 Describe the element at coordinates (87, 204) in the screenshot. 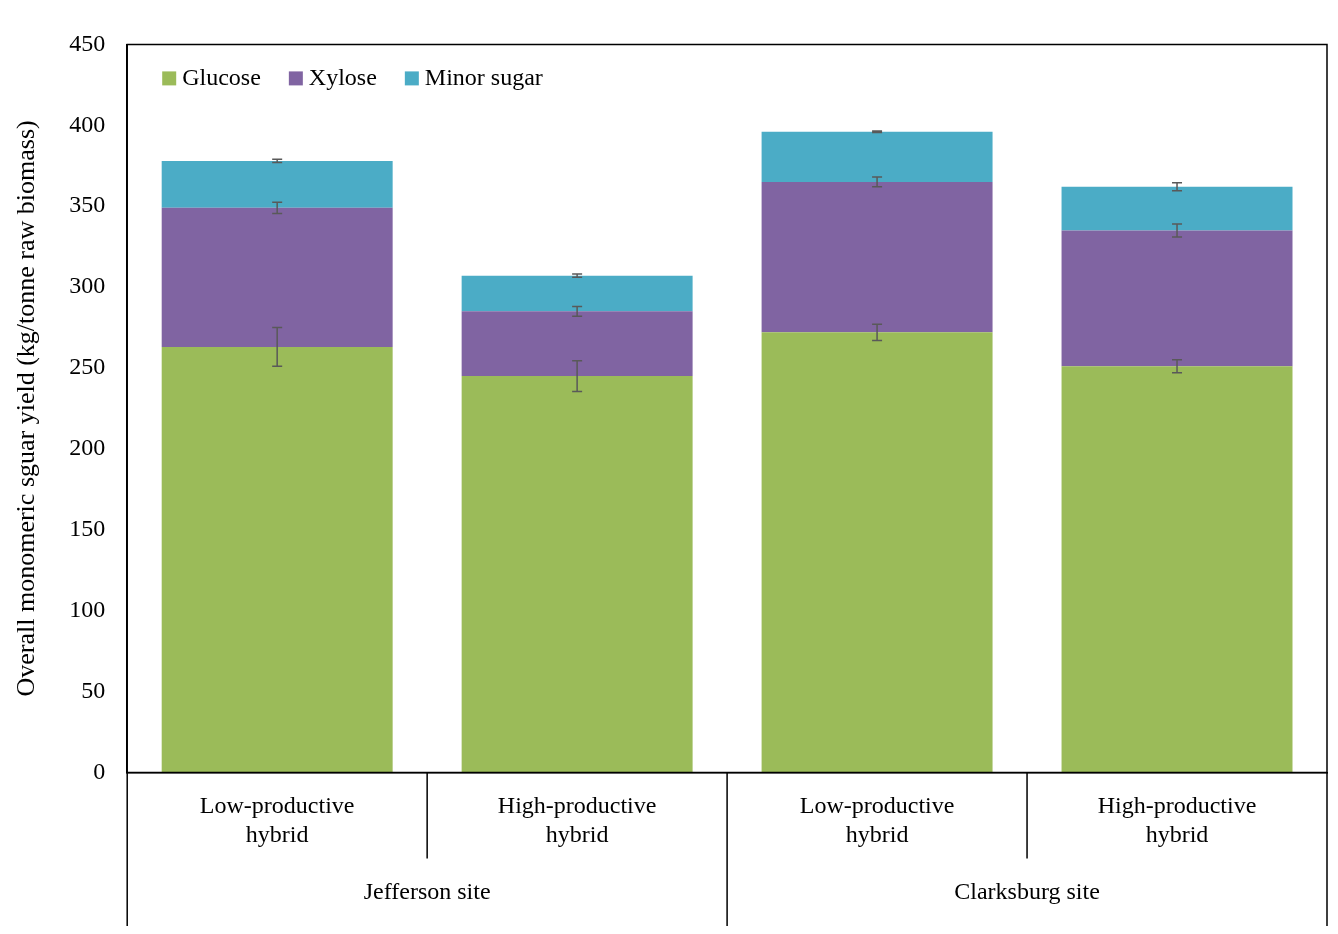

I see `y-tick-label: 350` at that location.